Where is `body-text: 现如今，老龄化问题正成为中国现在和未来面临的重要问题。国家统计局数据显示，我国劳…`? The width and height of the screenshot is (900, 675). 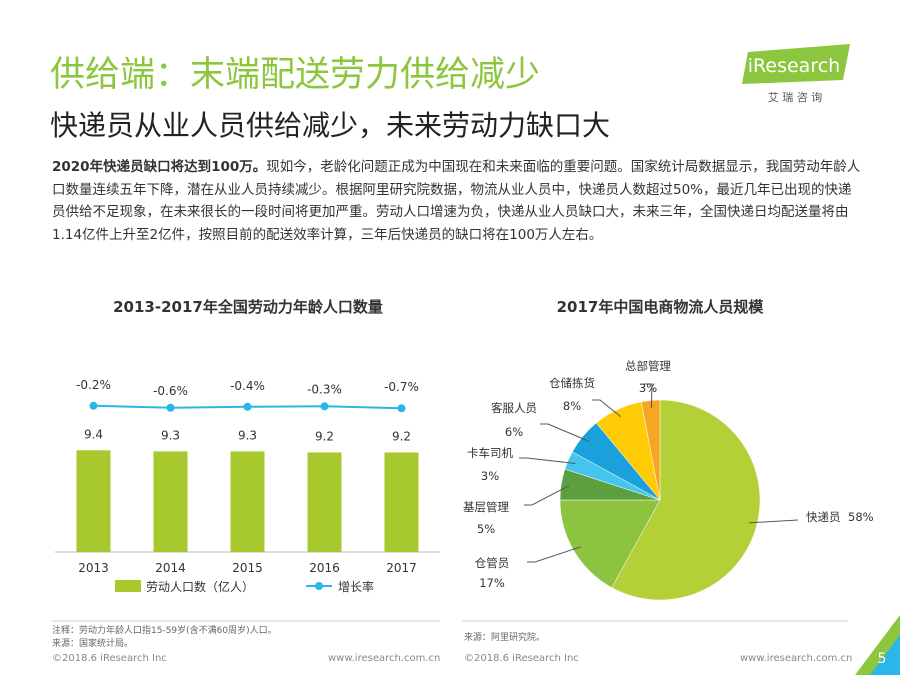 body-text: 现如今，老龄化问题正成为中国现在和未来面临的重要问题。国家统计局数据显示，我国劳… is located at coordinates (456, 201).